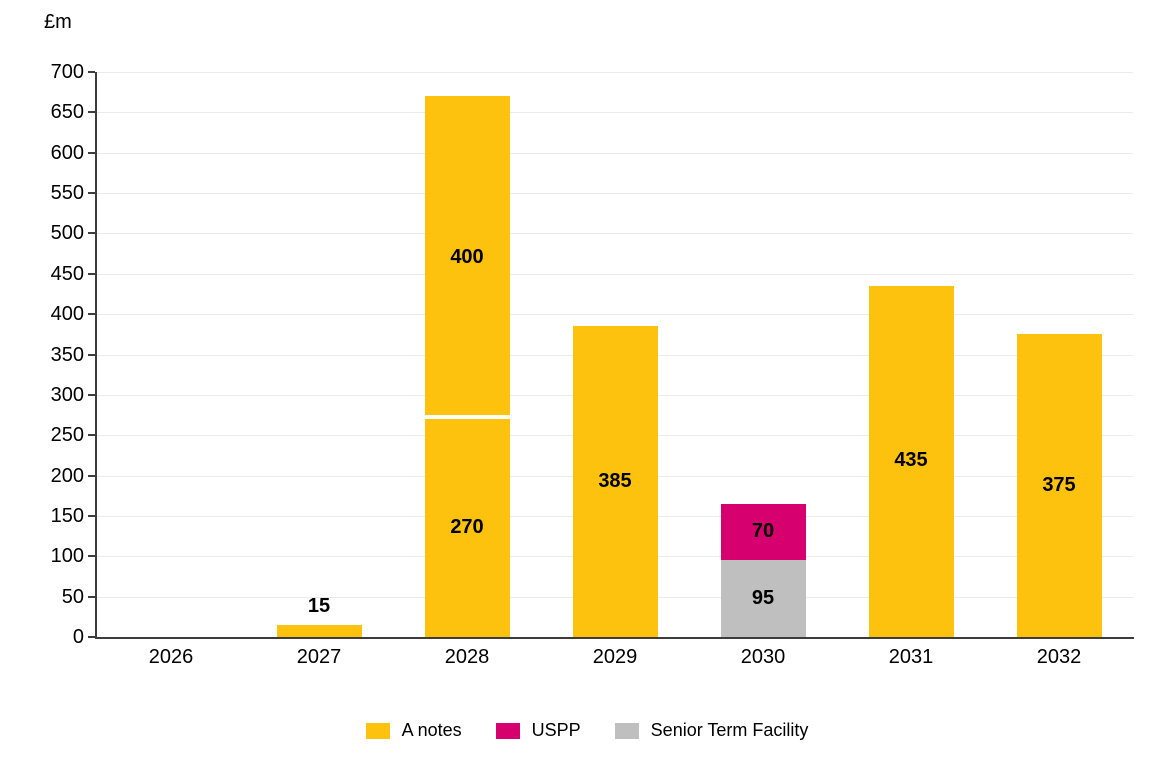  Describe the element at coordinates (911, 657) in the screenshot. I see `x-tick-label: 2031` at that location.